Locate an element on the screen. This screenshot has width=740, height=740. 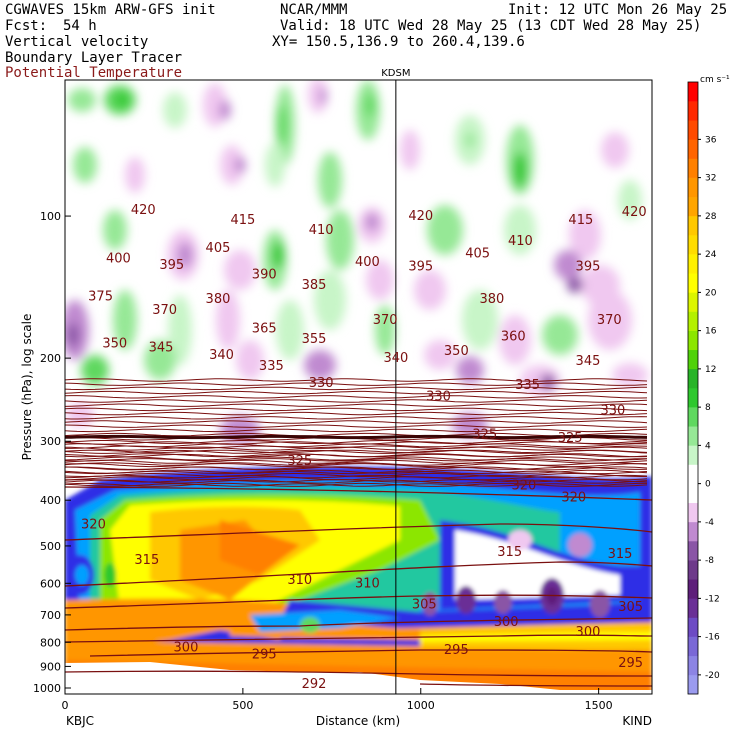
colorbar-tick-label: -16 is located at coordinates (712, 638).